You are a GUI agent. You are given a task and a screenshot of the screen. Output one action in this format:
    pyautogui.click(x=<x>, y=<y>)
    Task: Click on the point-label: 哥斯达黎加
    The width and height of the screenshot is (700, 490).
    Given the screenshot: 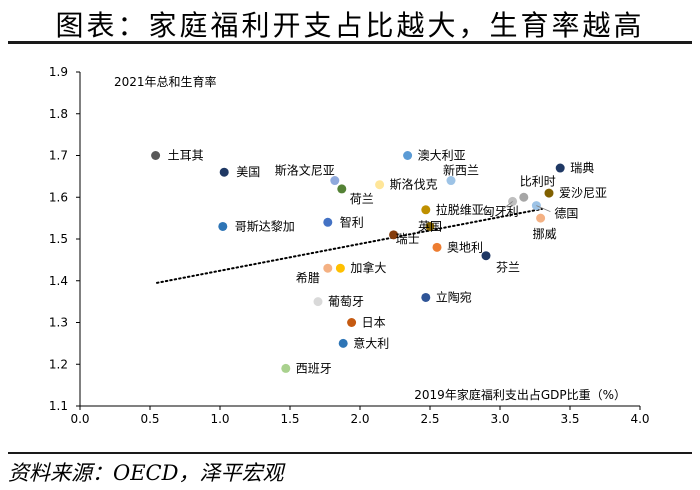 What is the action you would take?
    pyautogui.click(x=265, y=226)
    